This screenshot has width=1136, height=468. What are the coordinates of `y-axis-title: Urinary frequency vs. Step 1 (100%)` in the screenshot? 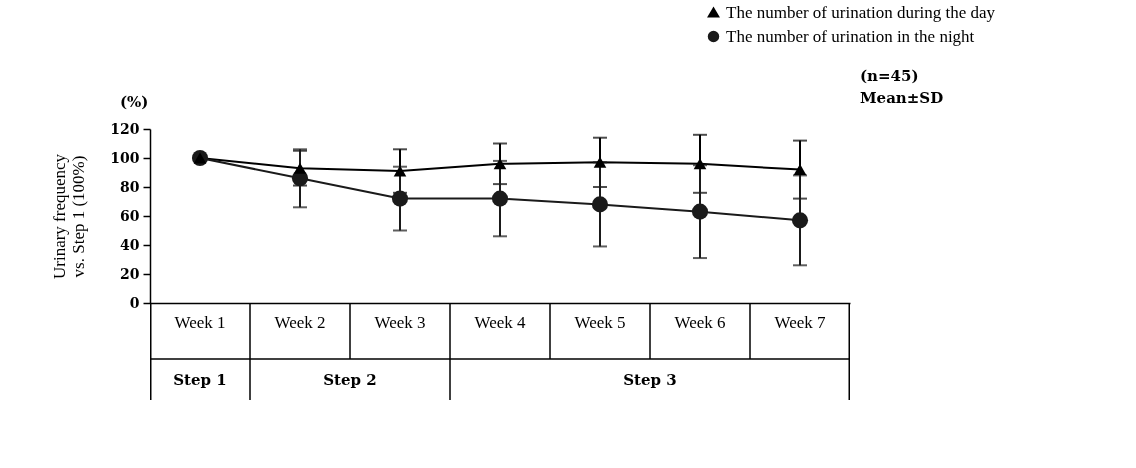 It's located at (69, 216).